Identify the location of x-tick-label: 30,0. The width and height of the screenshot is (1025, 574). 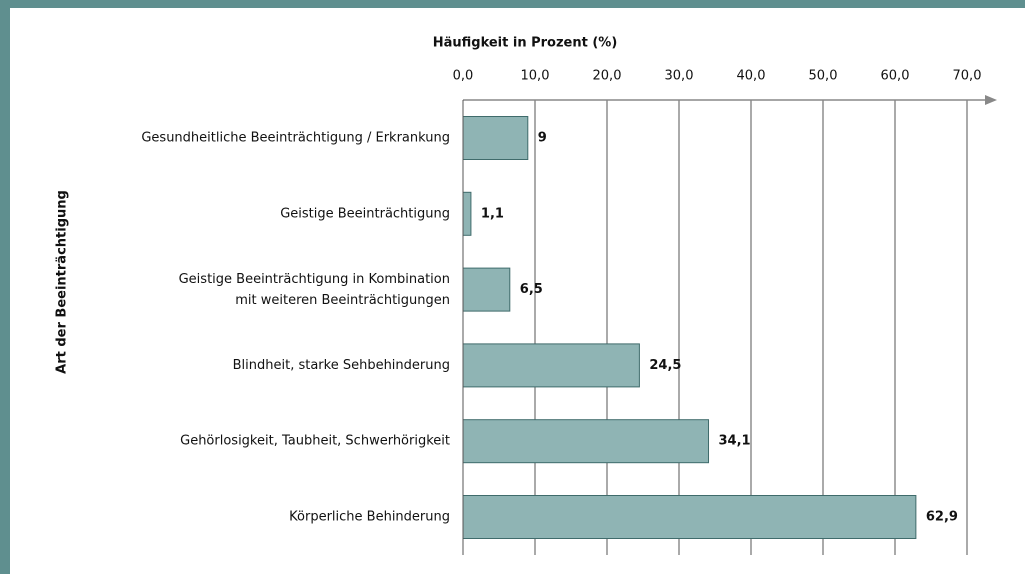
(679, 76).